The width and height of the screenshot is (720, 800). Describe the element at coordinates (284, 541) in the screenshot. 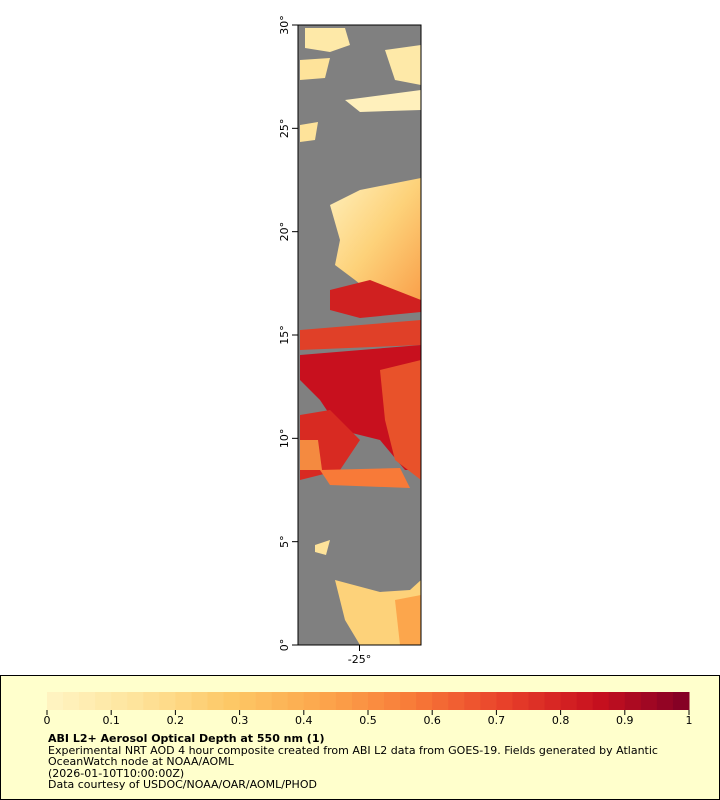

I see `lat-tick-label: 5°` at that location.